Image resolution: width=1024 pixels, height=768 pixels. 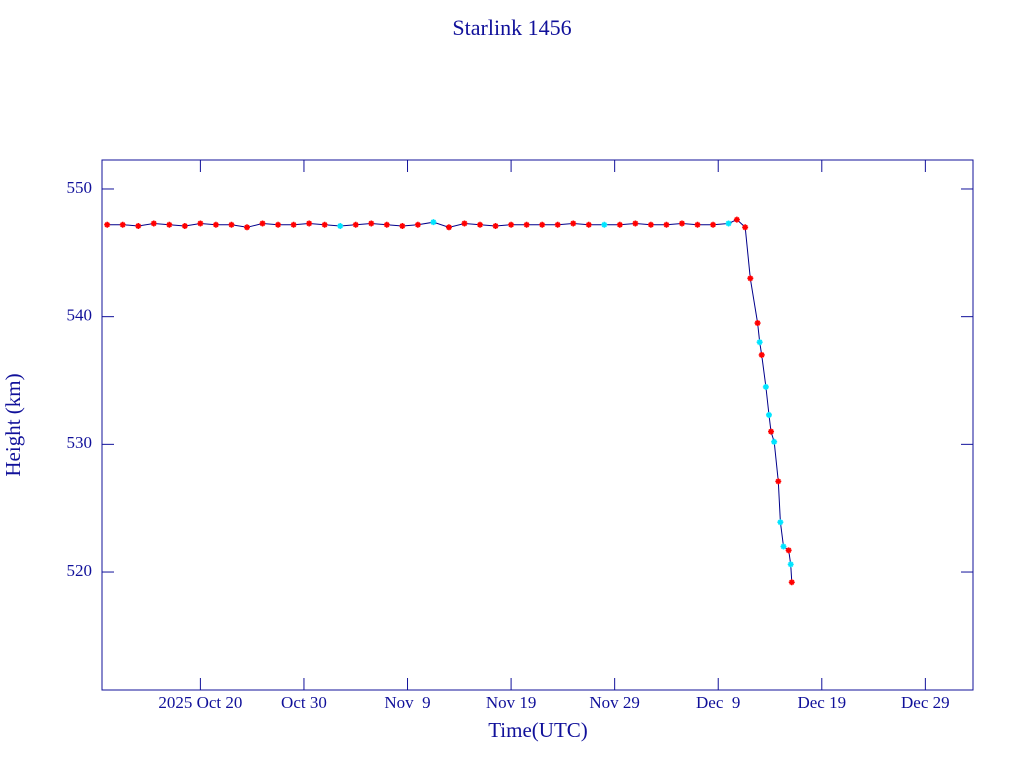 I want to click on x-tick-label: Dec 29, so click(x=925, y=702).